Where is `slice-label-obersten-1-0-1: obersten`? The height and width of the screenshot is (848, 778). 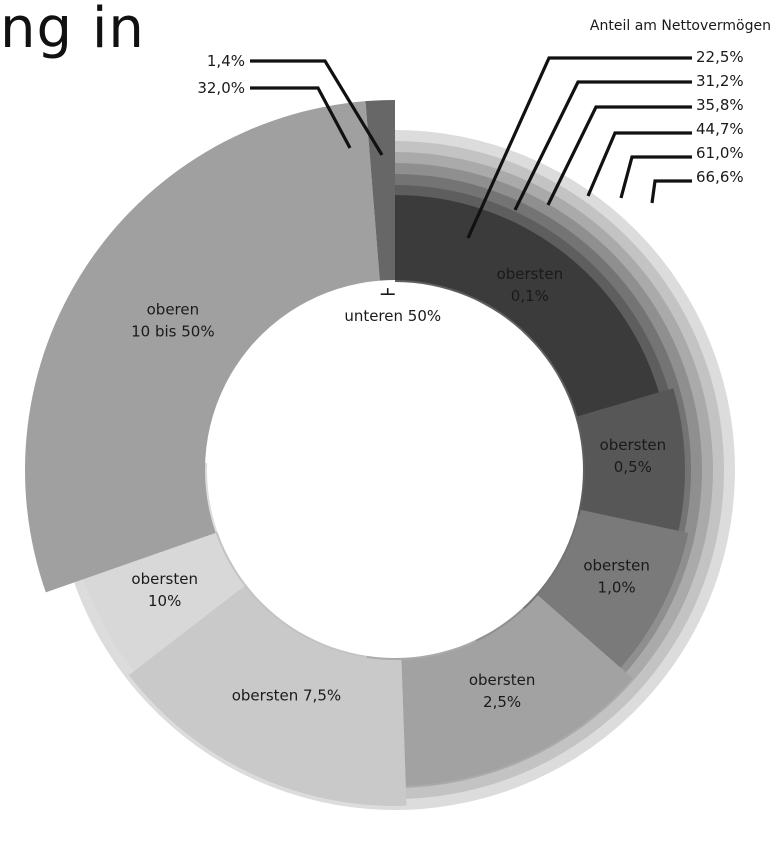
slice-label-obersten-1-0-1: obersten is located at coordinates (616, 565).